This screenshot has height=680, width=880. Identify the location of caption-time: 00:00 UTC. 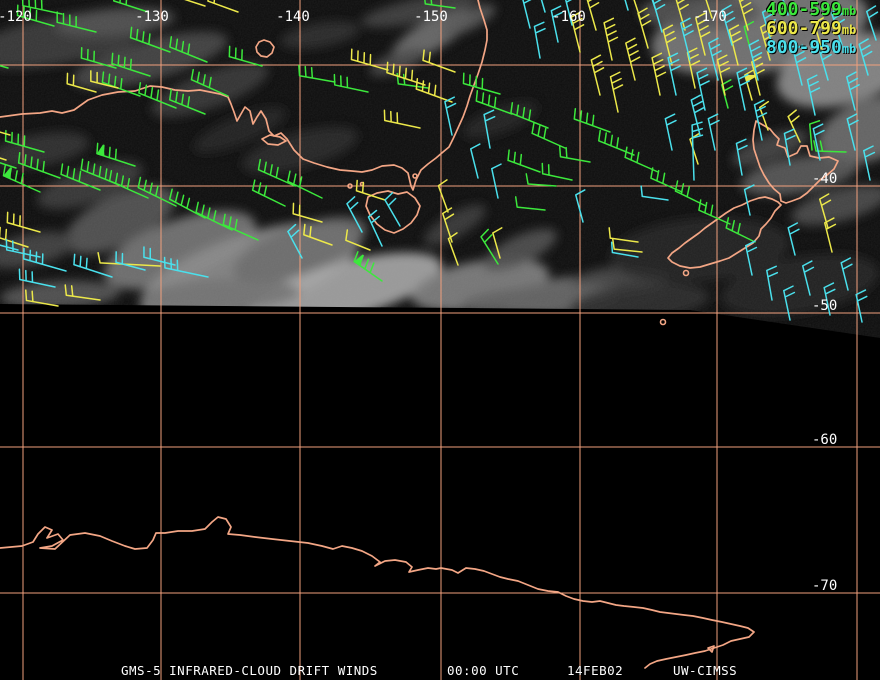
(483, 670).